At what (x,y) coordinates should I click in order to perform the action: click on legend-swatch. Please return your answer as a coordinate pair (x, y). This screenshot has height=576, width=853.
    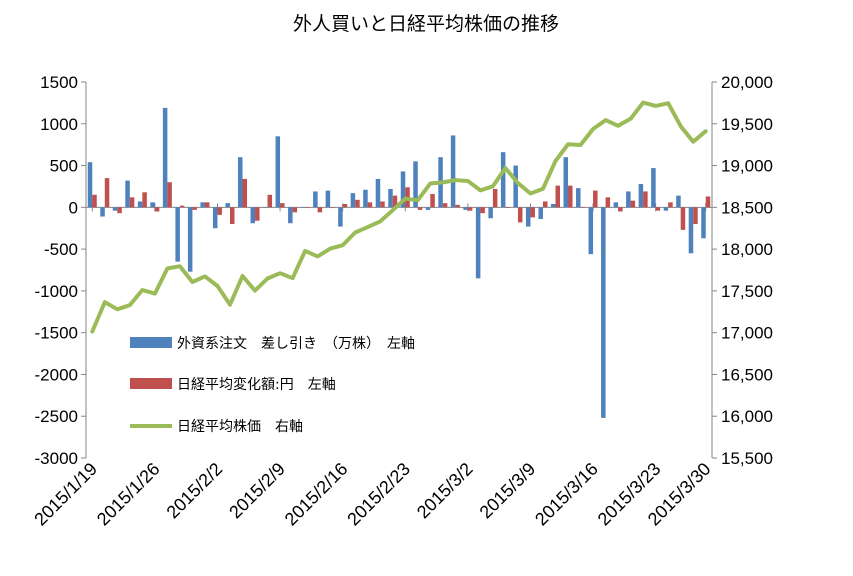
    Looking at the image, I should click on (151, 383).